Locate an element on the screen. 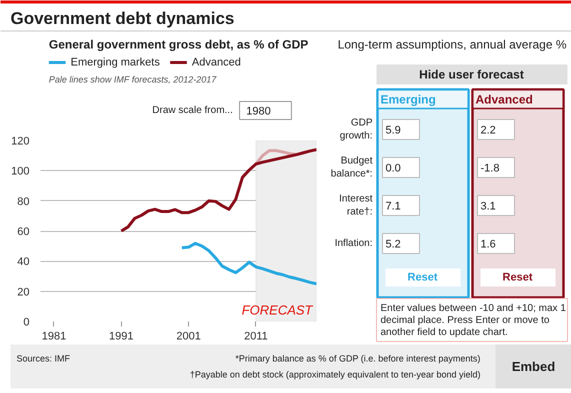 This screenshot has width=571, height=393. text: 3.1 is located at coordinates (488, 206).